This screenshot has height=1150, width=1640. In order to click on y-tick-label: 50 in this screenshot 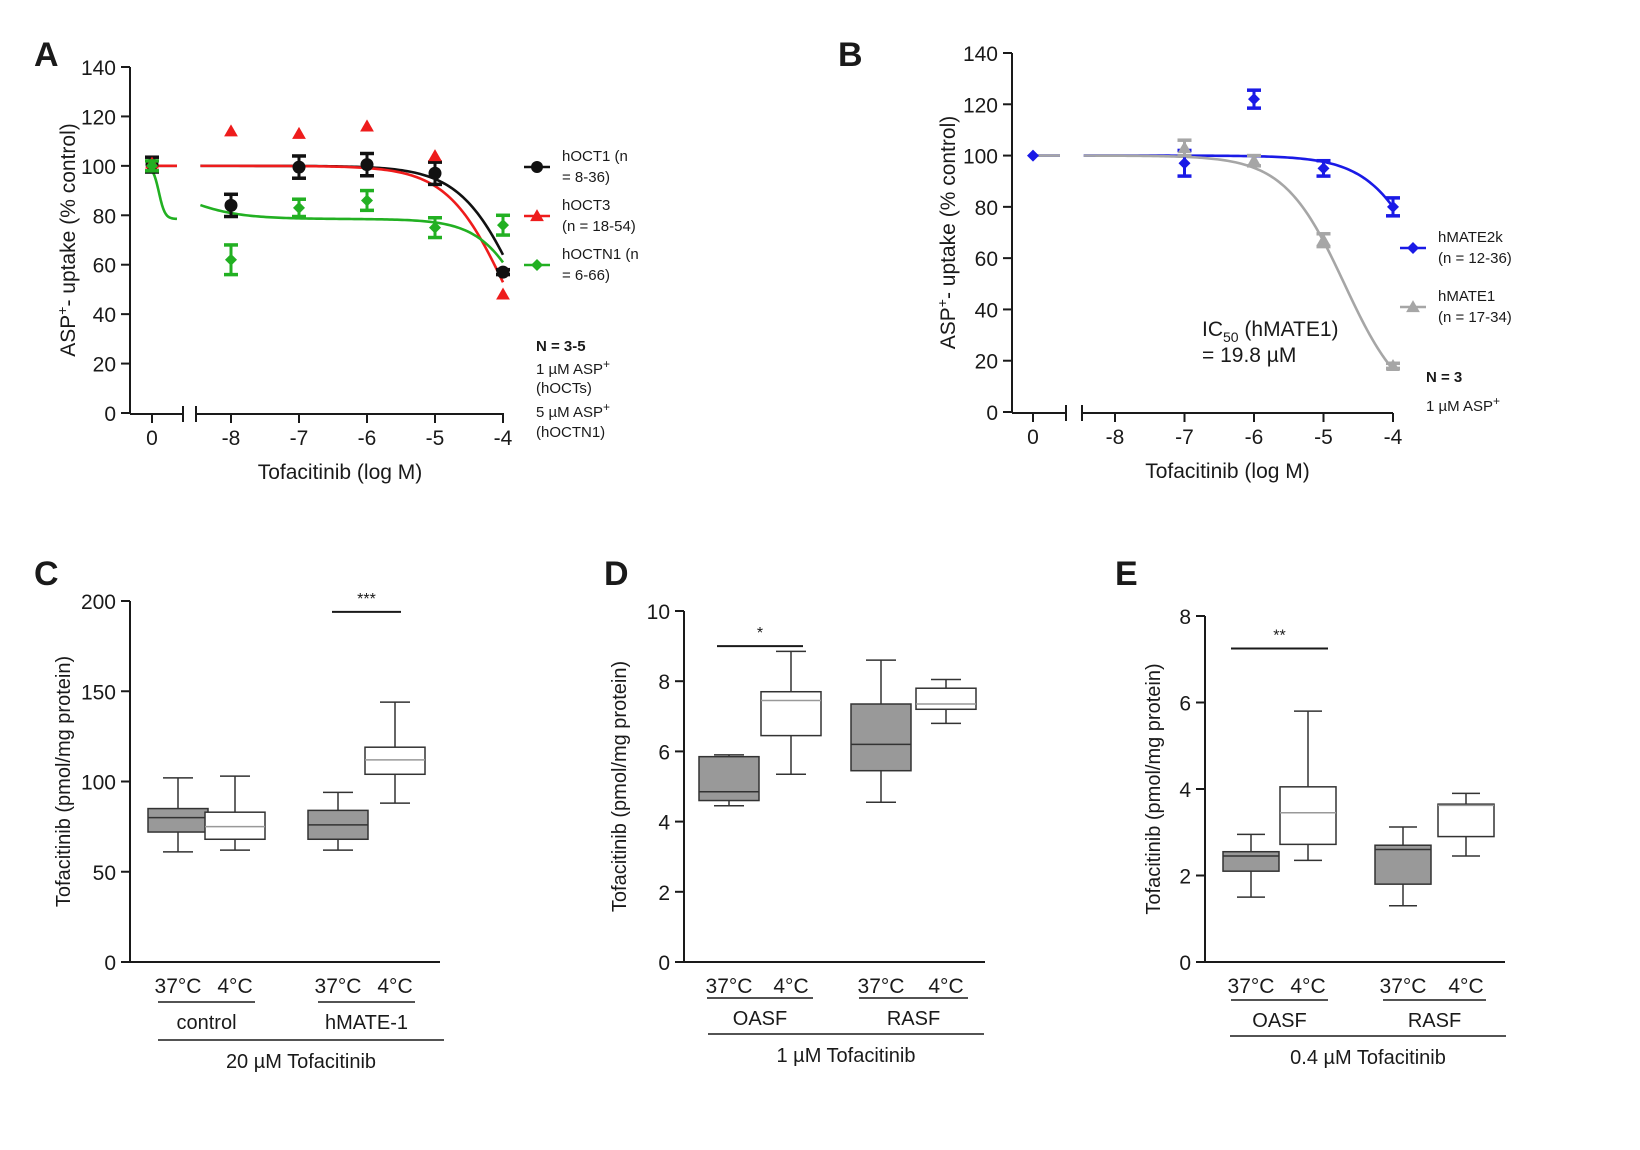, I will do `click(104, 873)`.